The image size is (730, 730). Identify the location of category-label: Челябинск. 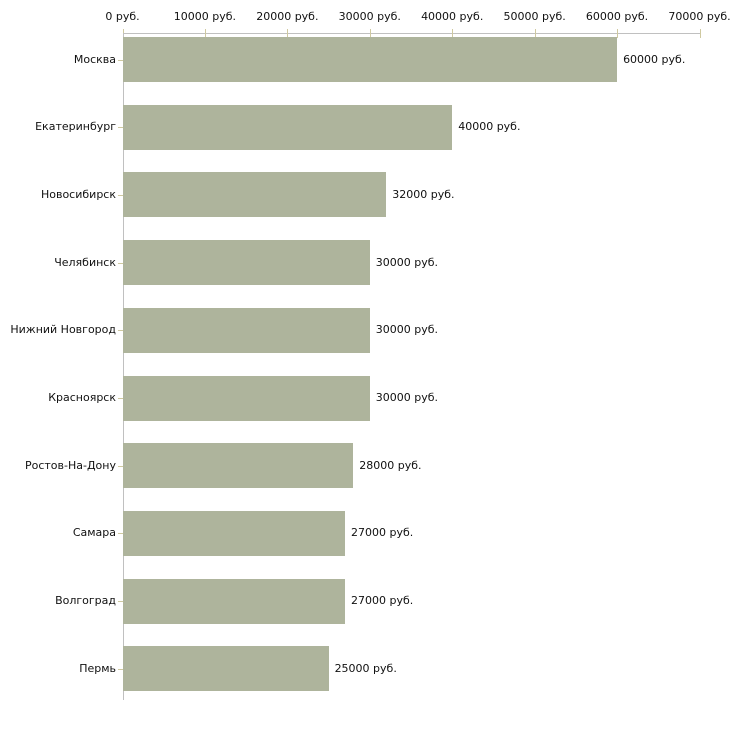
(85, 262).